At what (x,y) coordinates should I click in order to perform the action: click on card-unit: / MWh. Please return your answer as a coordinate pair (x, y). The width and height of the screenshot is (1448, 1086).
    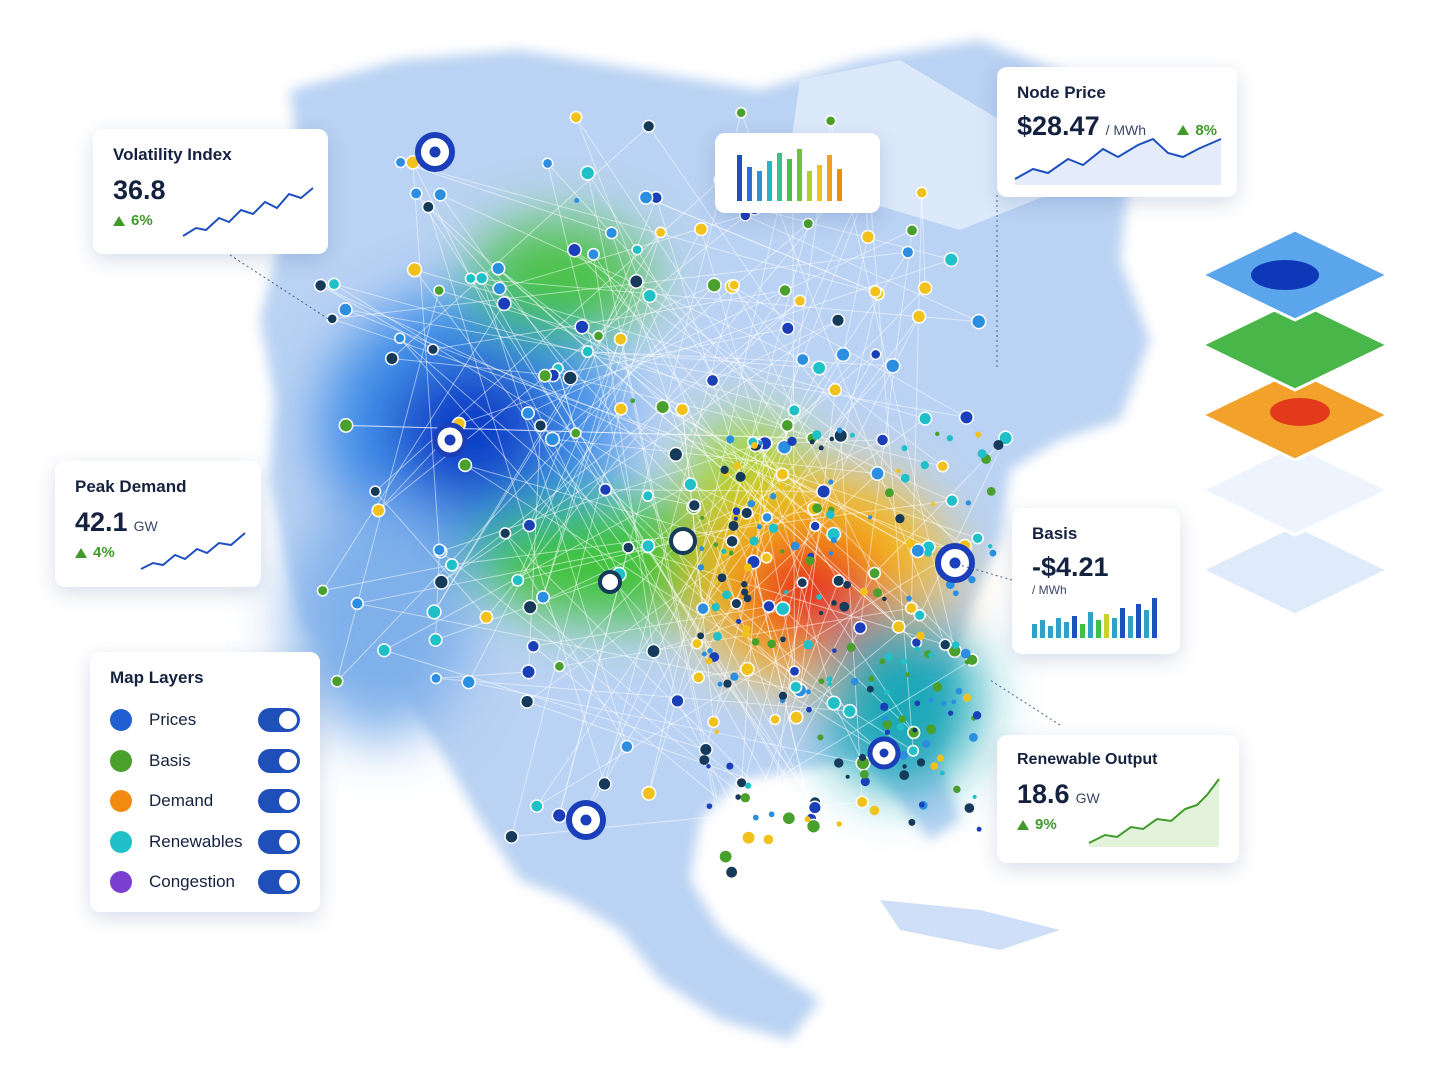
    Looking at the image, I should click on (1049, 590).